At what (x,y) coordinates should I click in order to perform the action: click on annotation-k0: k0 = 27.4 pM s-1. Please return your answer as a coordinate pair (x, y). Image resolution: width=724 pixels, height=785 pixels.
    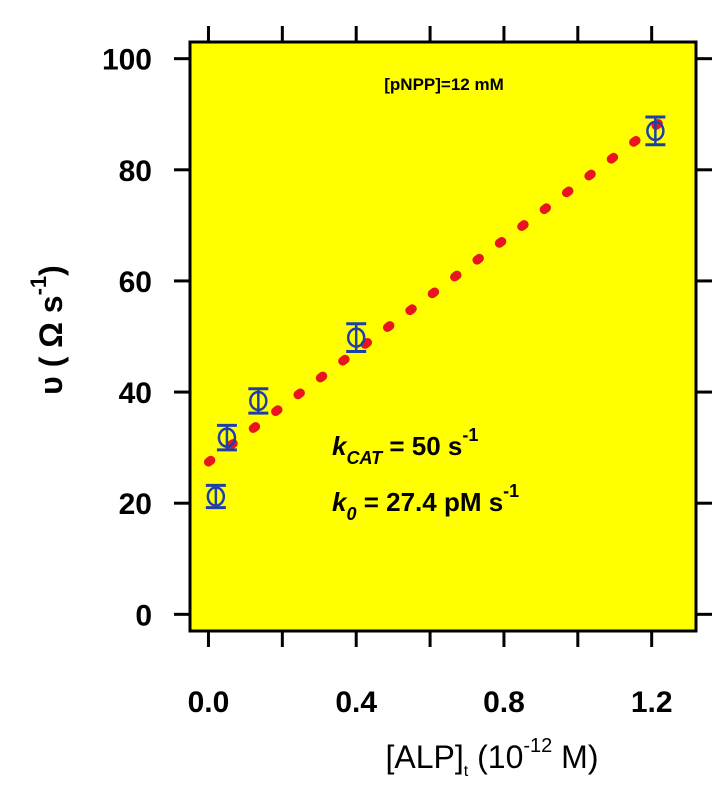
    Looking at the image, I should click on (425, 502).